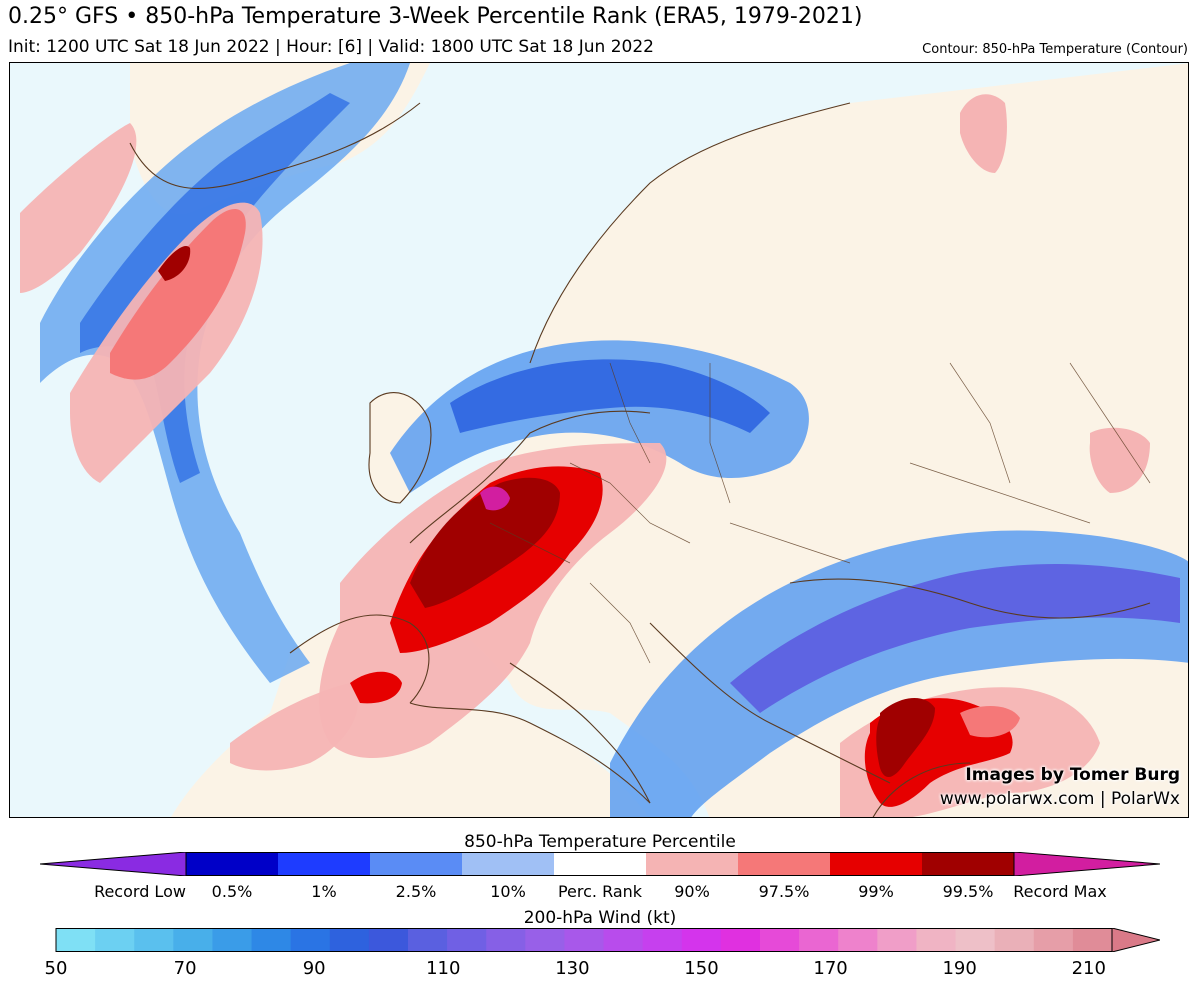  What do you see at coordinates (968, 891) in the screenshot?
I see `percentile-tick-label: 99.5%` at bounding box center [968, 891].